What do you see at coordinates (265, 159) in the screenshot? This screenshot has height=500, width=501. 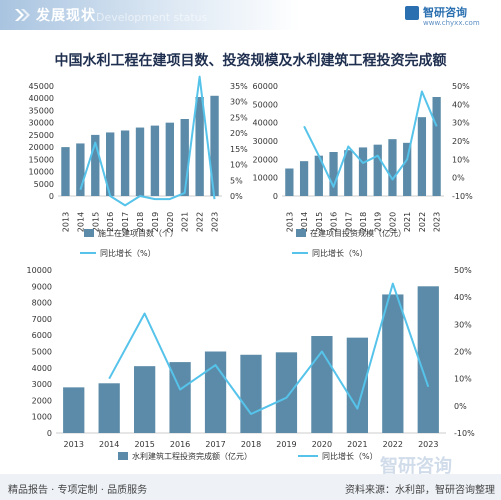 I see `chart2-ytick-left: 20000` at bounding box center [265, 159].